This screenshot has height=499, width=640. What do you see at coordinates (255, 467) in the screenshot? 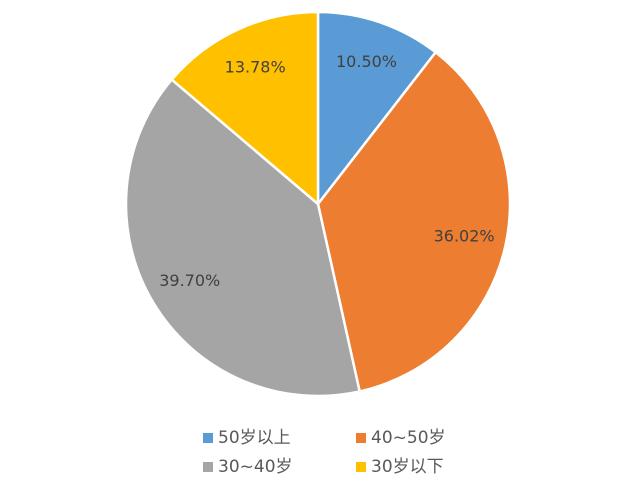
I see `legend-label: 30~40岁` at bounding box center [255, 467].